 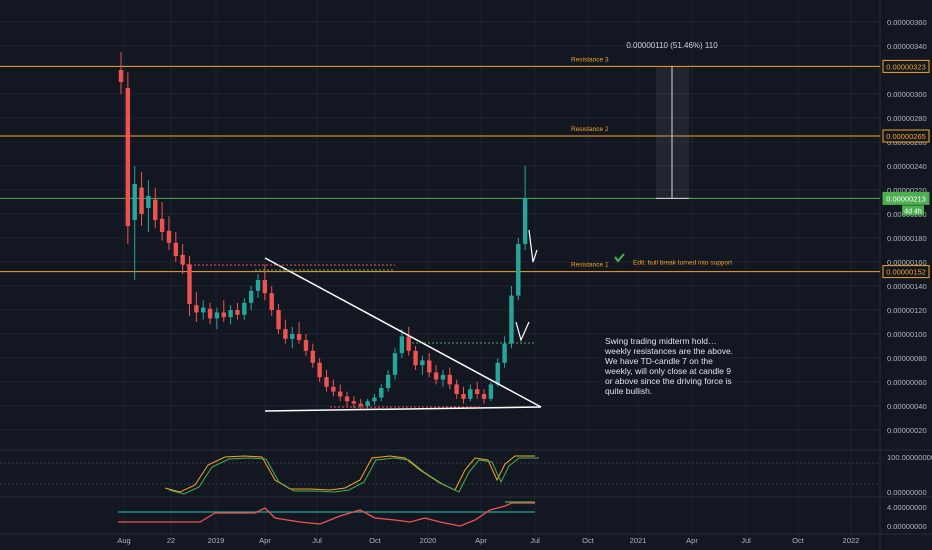 I want to click on price-tick-label: 0.00000340, so click(x=907, y=46).